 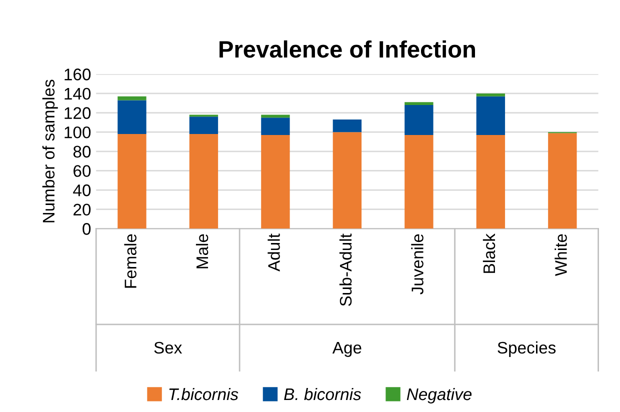 I want to click on x-tick-label: Black, so click(x=489, y=253).